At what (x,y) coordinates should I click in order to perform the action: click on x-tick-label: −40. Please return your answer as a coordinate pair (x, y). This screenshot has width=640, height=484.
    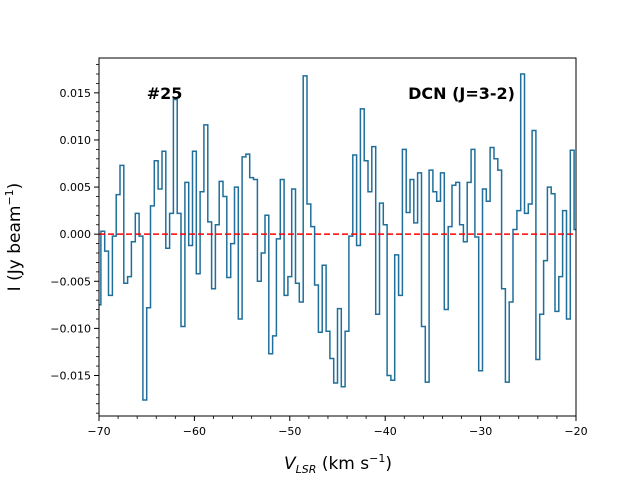
    Looking at the image, I should click on (385, 431).